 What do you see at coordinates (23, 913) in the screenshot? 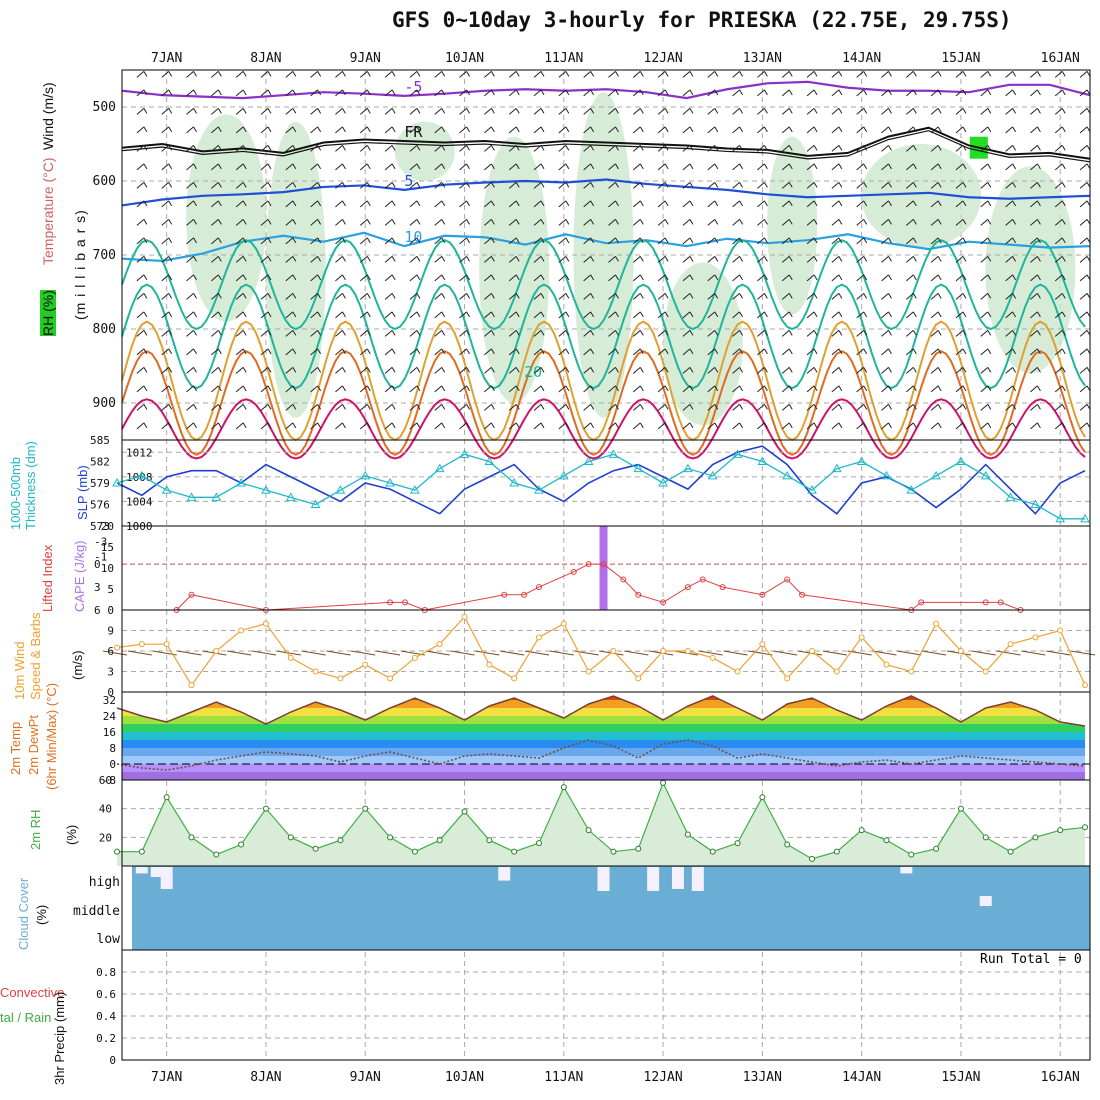
I see `cloud-label: Cloud Cover` at bounding box center [23, 913].